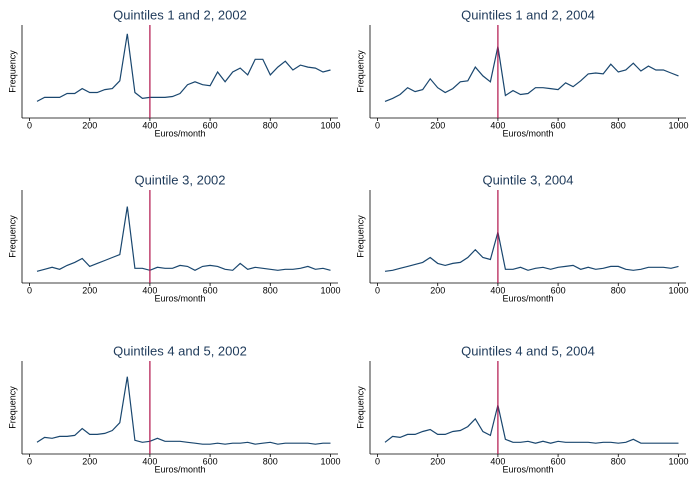 The image size is (692, 481). Describe the element at coordinates (180, 350) in the screenshot. I see `panel-title: Quintiles 4 and 5, 2002` at that location.